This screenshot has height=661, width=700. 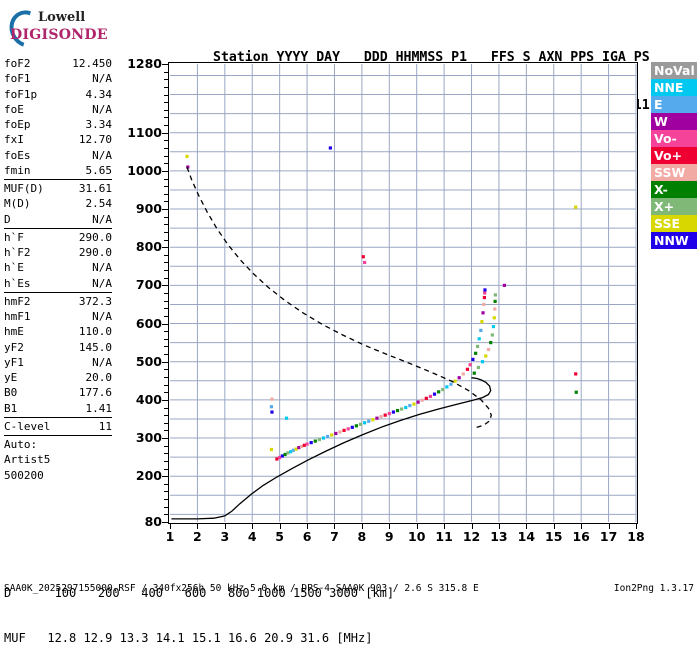 What do you see at coordinates (144, 63) in the screenshot?
I see `y-axis-tick-label: 1280` at bounding box center [144, 63].